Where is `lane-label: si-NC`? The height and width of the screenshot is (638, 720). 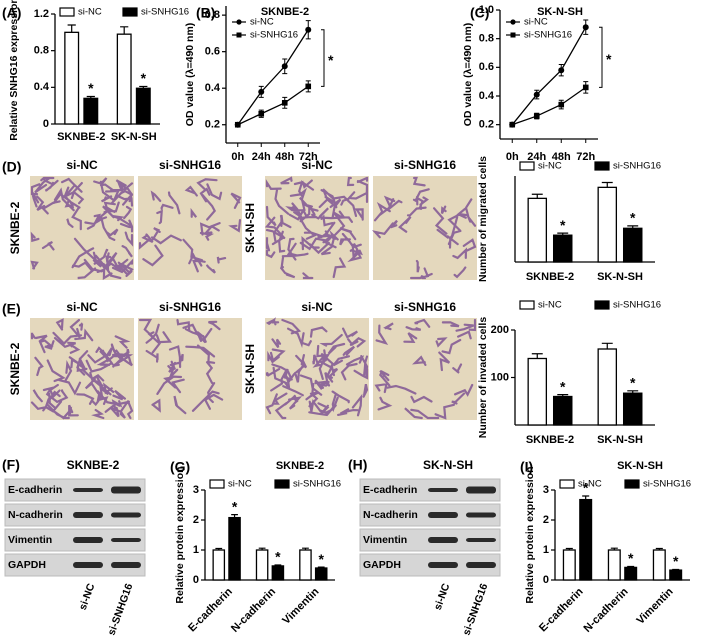 lane-label: si-NC is located at coordinates (87, 596).